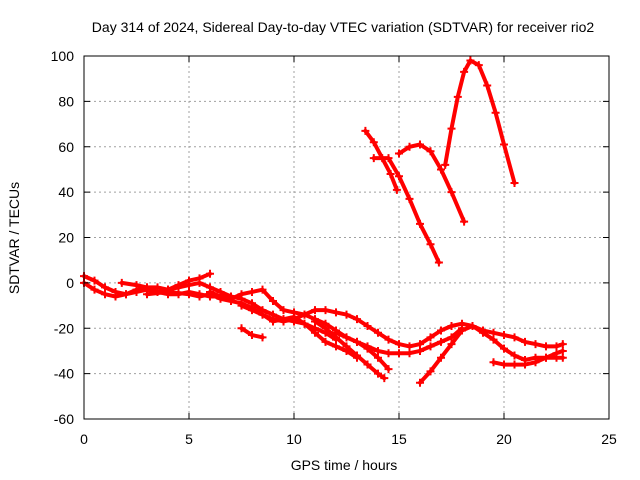 The image size is (640, 480). What do you see at coordinates (399, 439) in the screenshot?
I see `x-tick-label: 15` at bounding box center [399, 439].